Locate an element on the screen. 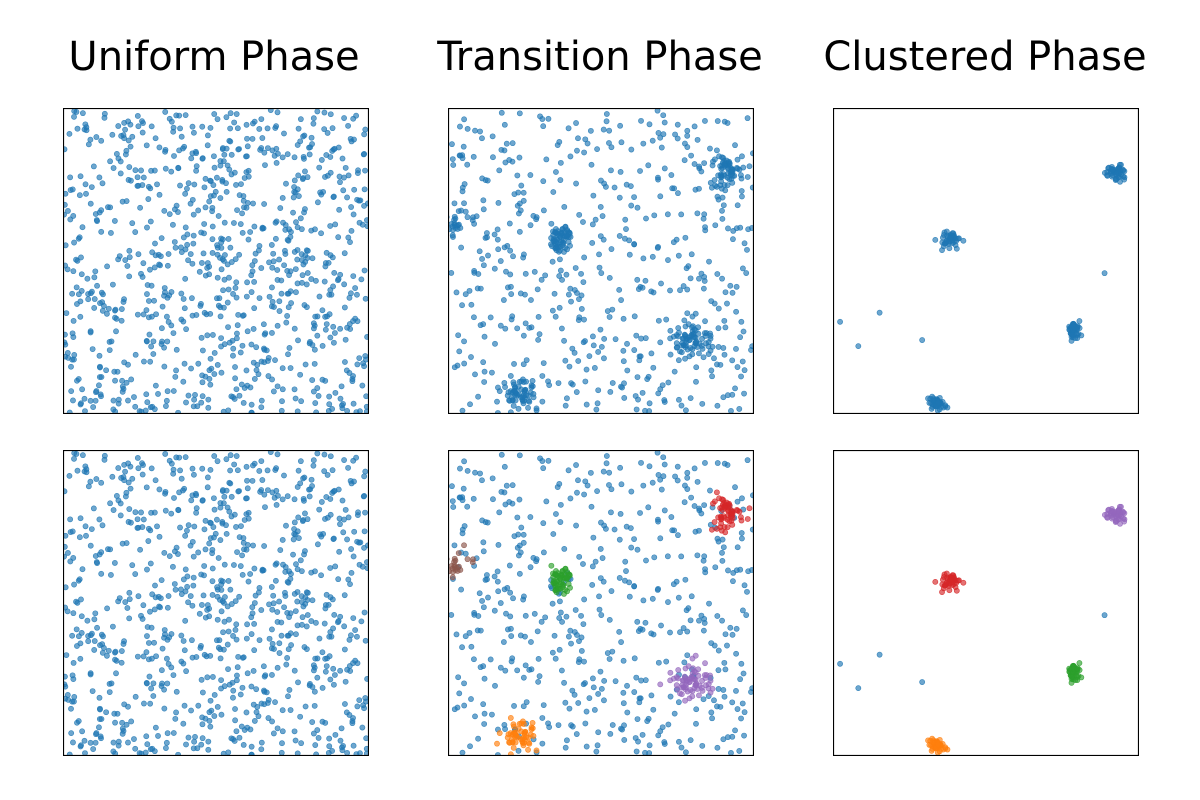 The height and width of the screenshot is (800, 1200). column-title-transition: Transition Phase is located at coordinates (600, 57).